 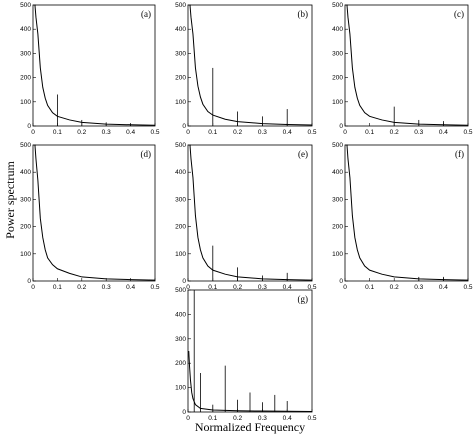 What do you see at coordinates (146, 154) in the screenshot?
I see `panel-label: (d)` at bounding box center [146, 154].